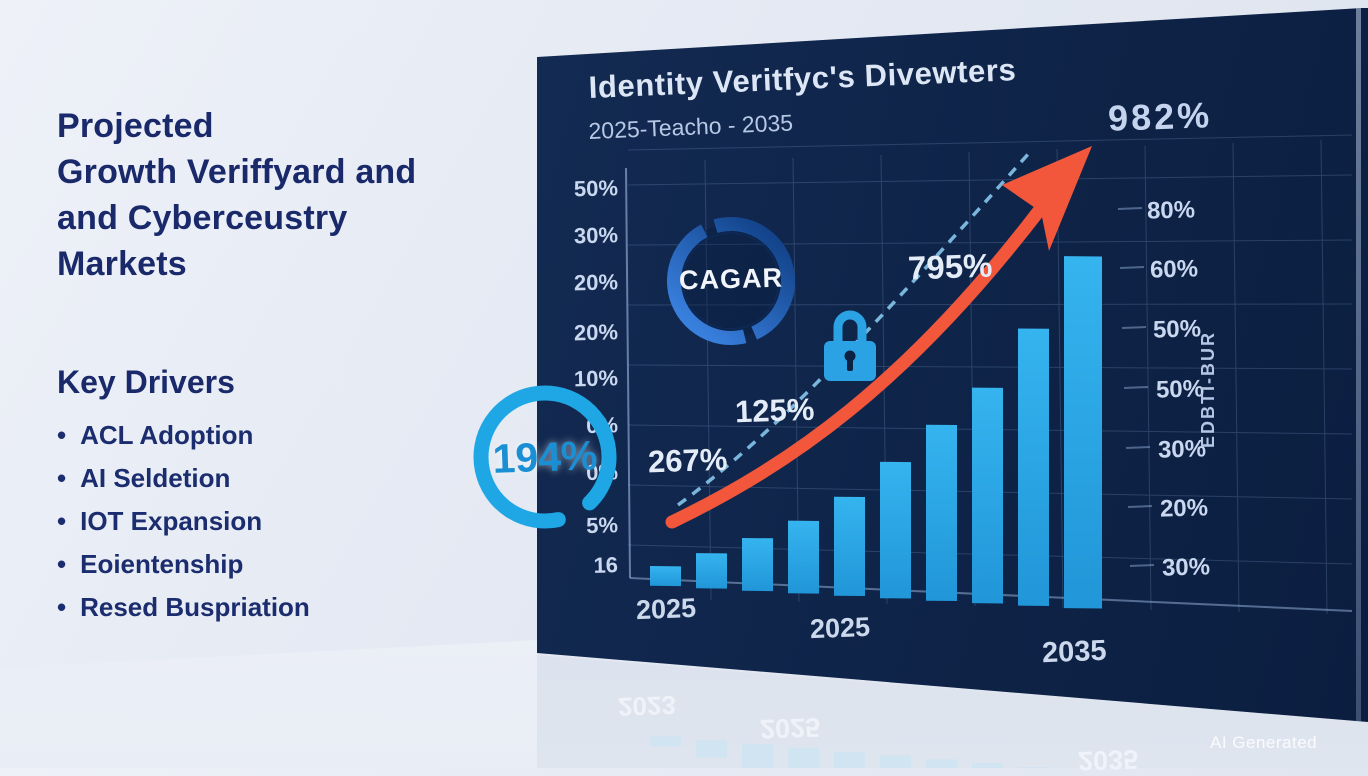  What do you see at coordinates (1186, 567) in the screenshot?
I see `right-axis-tick: 30%` at bounding box center [1186, 567].